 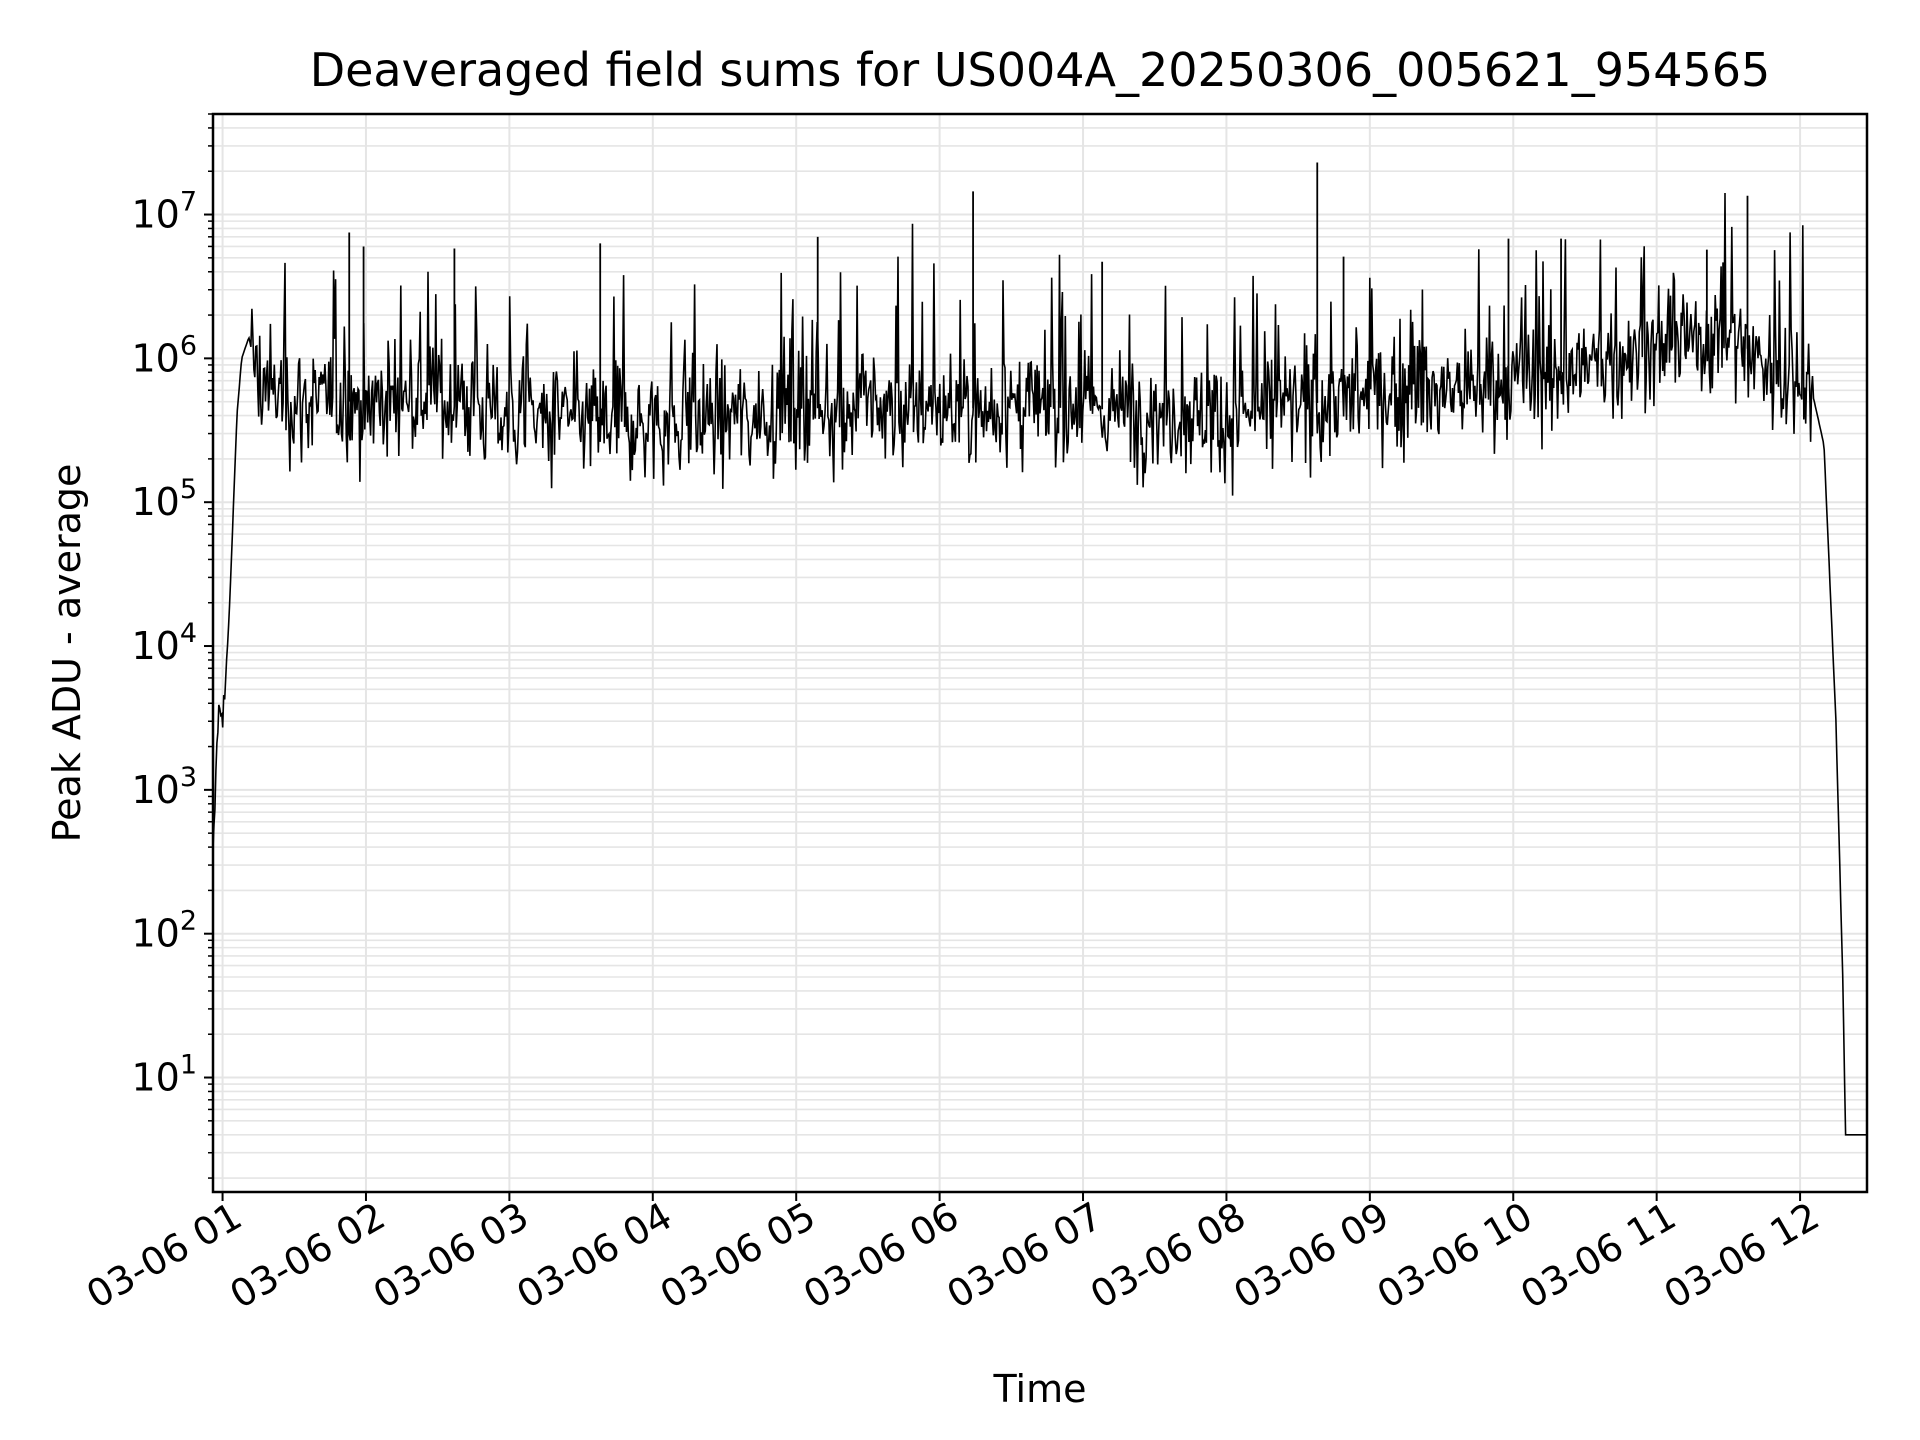 What do you see at coordinates (164, 643) in the screenshot?
I see `y-tick-label: 104` at bounding box center [164, 643].